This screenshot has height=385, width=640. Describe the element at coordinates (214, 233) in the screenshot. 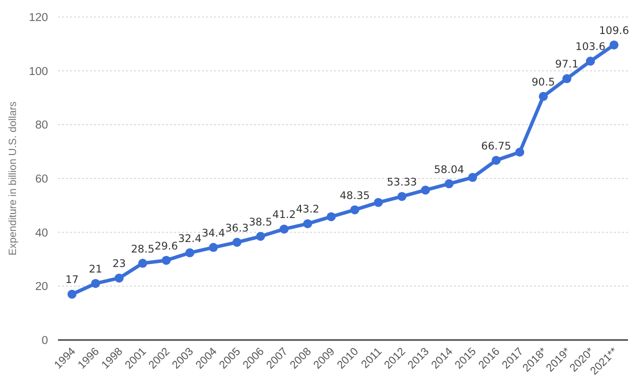

I see `data-label: 34.4` at that location.